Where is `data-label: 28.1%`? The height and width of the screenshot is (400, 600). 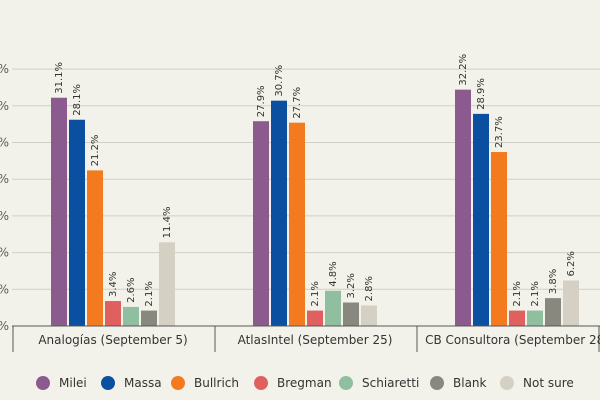
data-label: 28.1% is located at coordinates (77, 100).